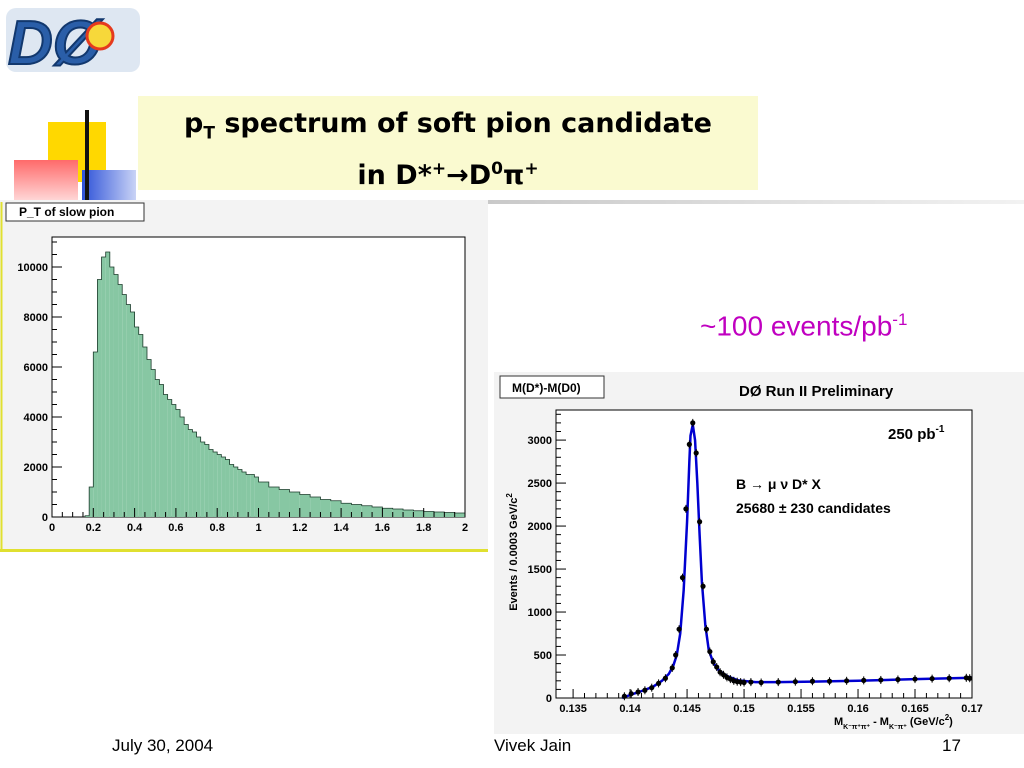 This screenshot has height=768, width=1024. I want to click on mass-xlabel: MK⁻π⁺π⁺ - MK⁻π⁺ (GeV/c2), so click(893, 722).